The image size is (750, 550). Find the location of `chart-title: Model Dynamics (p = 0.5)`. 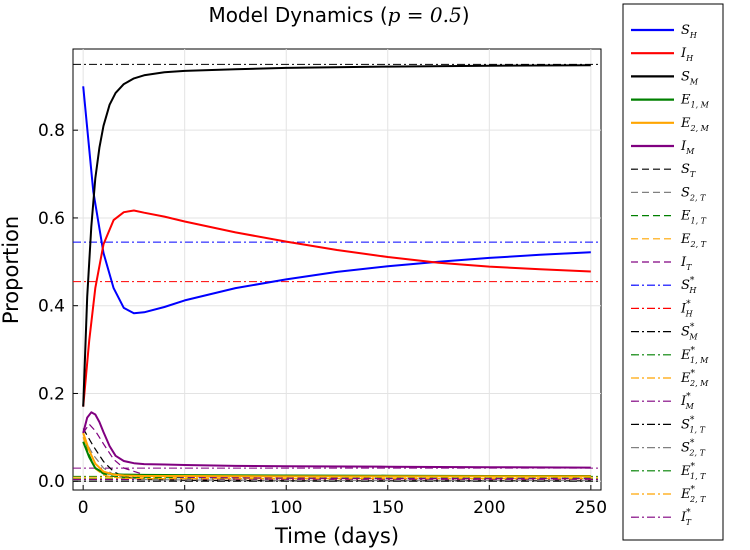

chart-title: Model Dynamics (p = 0.5) is located at coordinates (338, 15).